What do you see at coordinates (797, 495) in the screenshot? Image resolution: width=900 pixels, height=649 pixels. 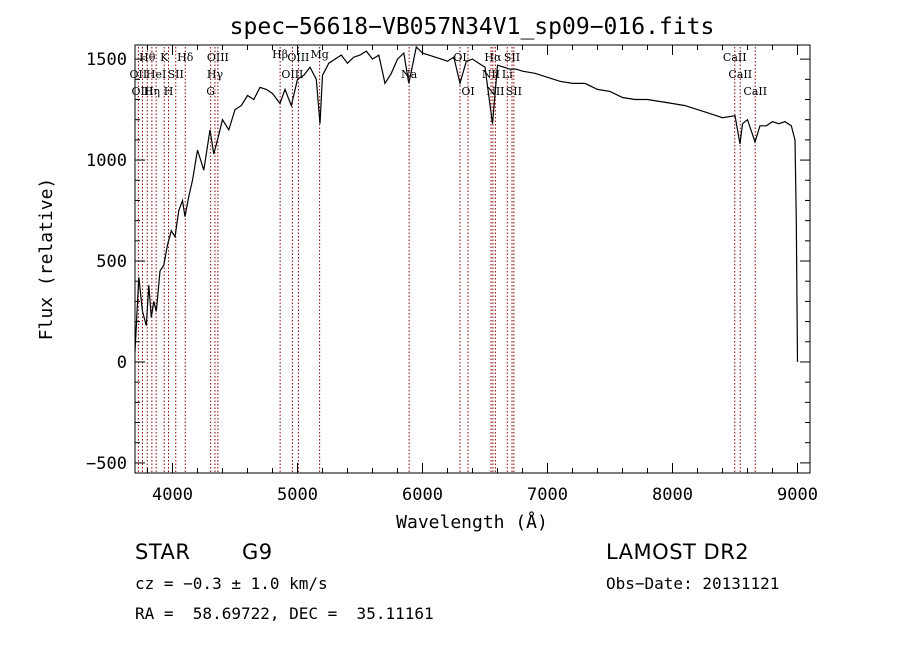 I see `x-tick-label: 9000` at bounding box center [797, 495].